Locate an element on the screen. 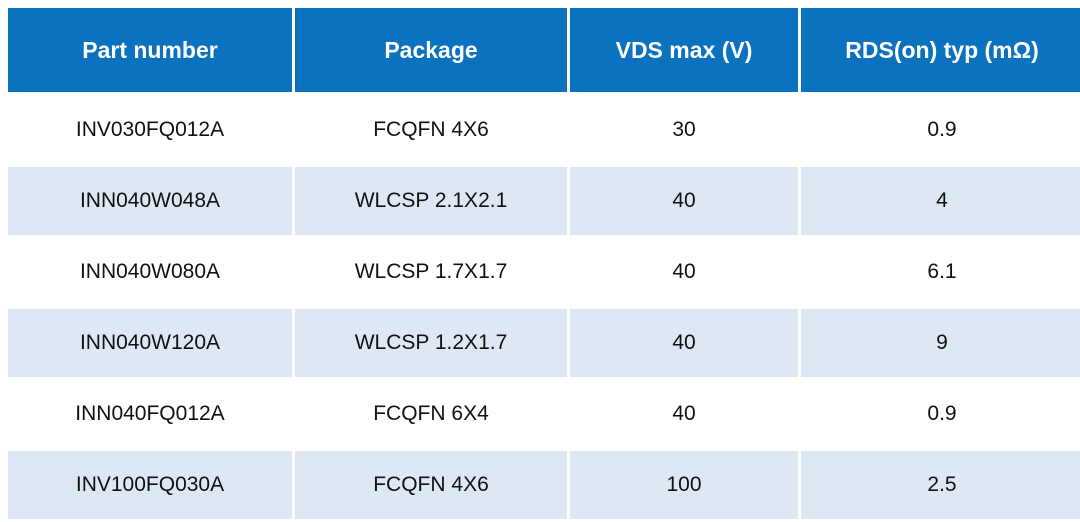 Image resolution: width=1080 pixels, height=522 pixels. cell-part-number: INN040W120A is located at coordinates (150, 344).